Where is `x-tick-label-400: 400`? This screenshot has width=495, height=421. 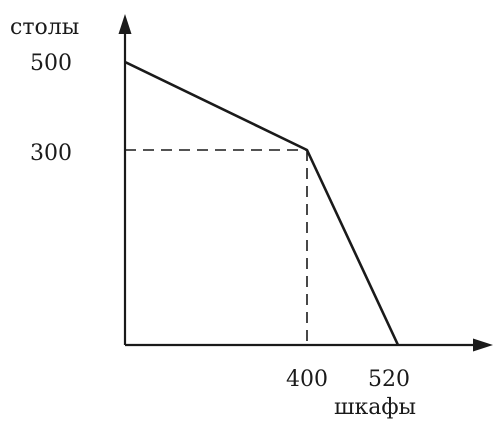
x-tick-label-400: 400 is located at coordinates (307, 379).